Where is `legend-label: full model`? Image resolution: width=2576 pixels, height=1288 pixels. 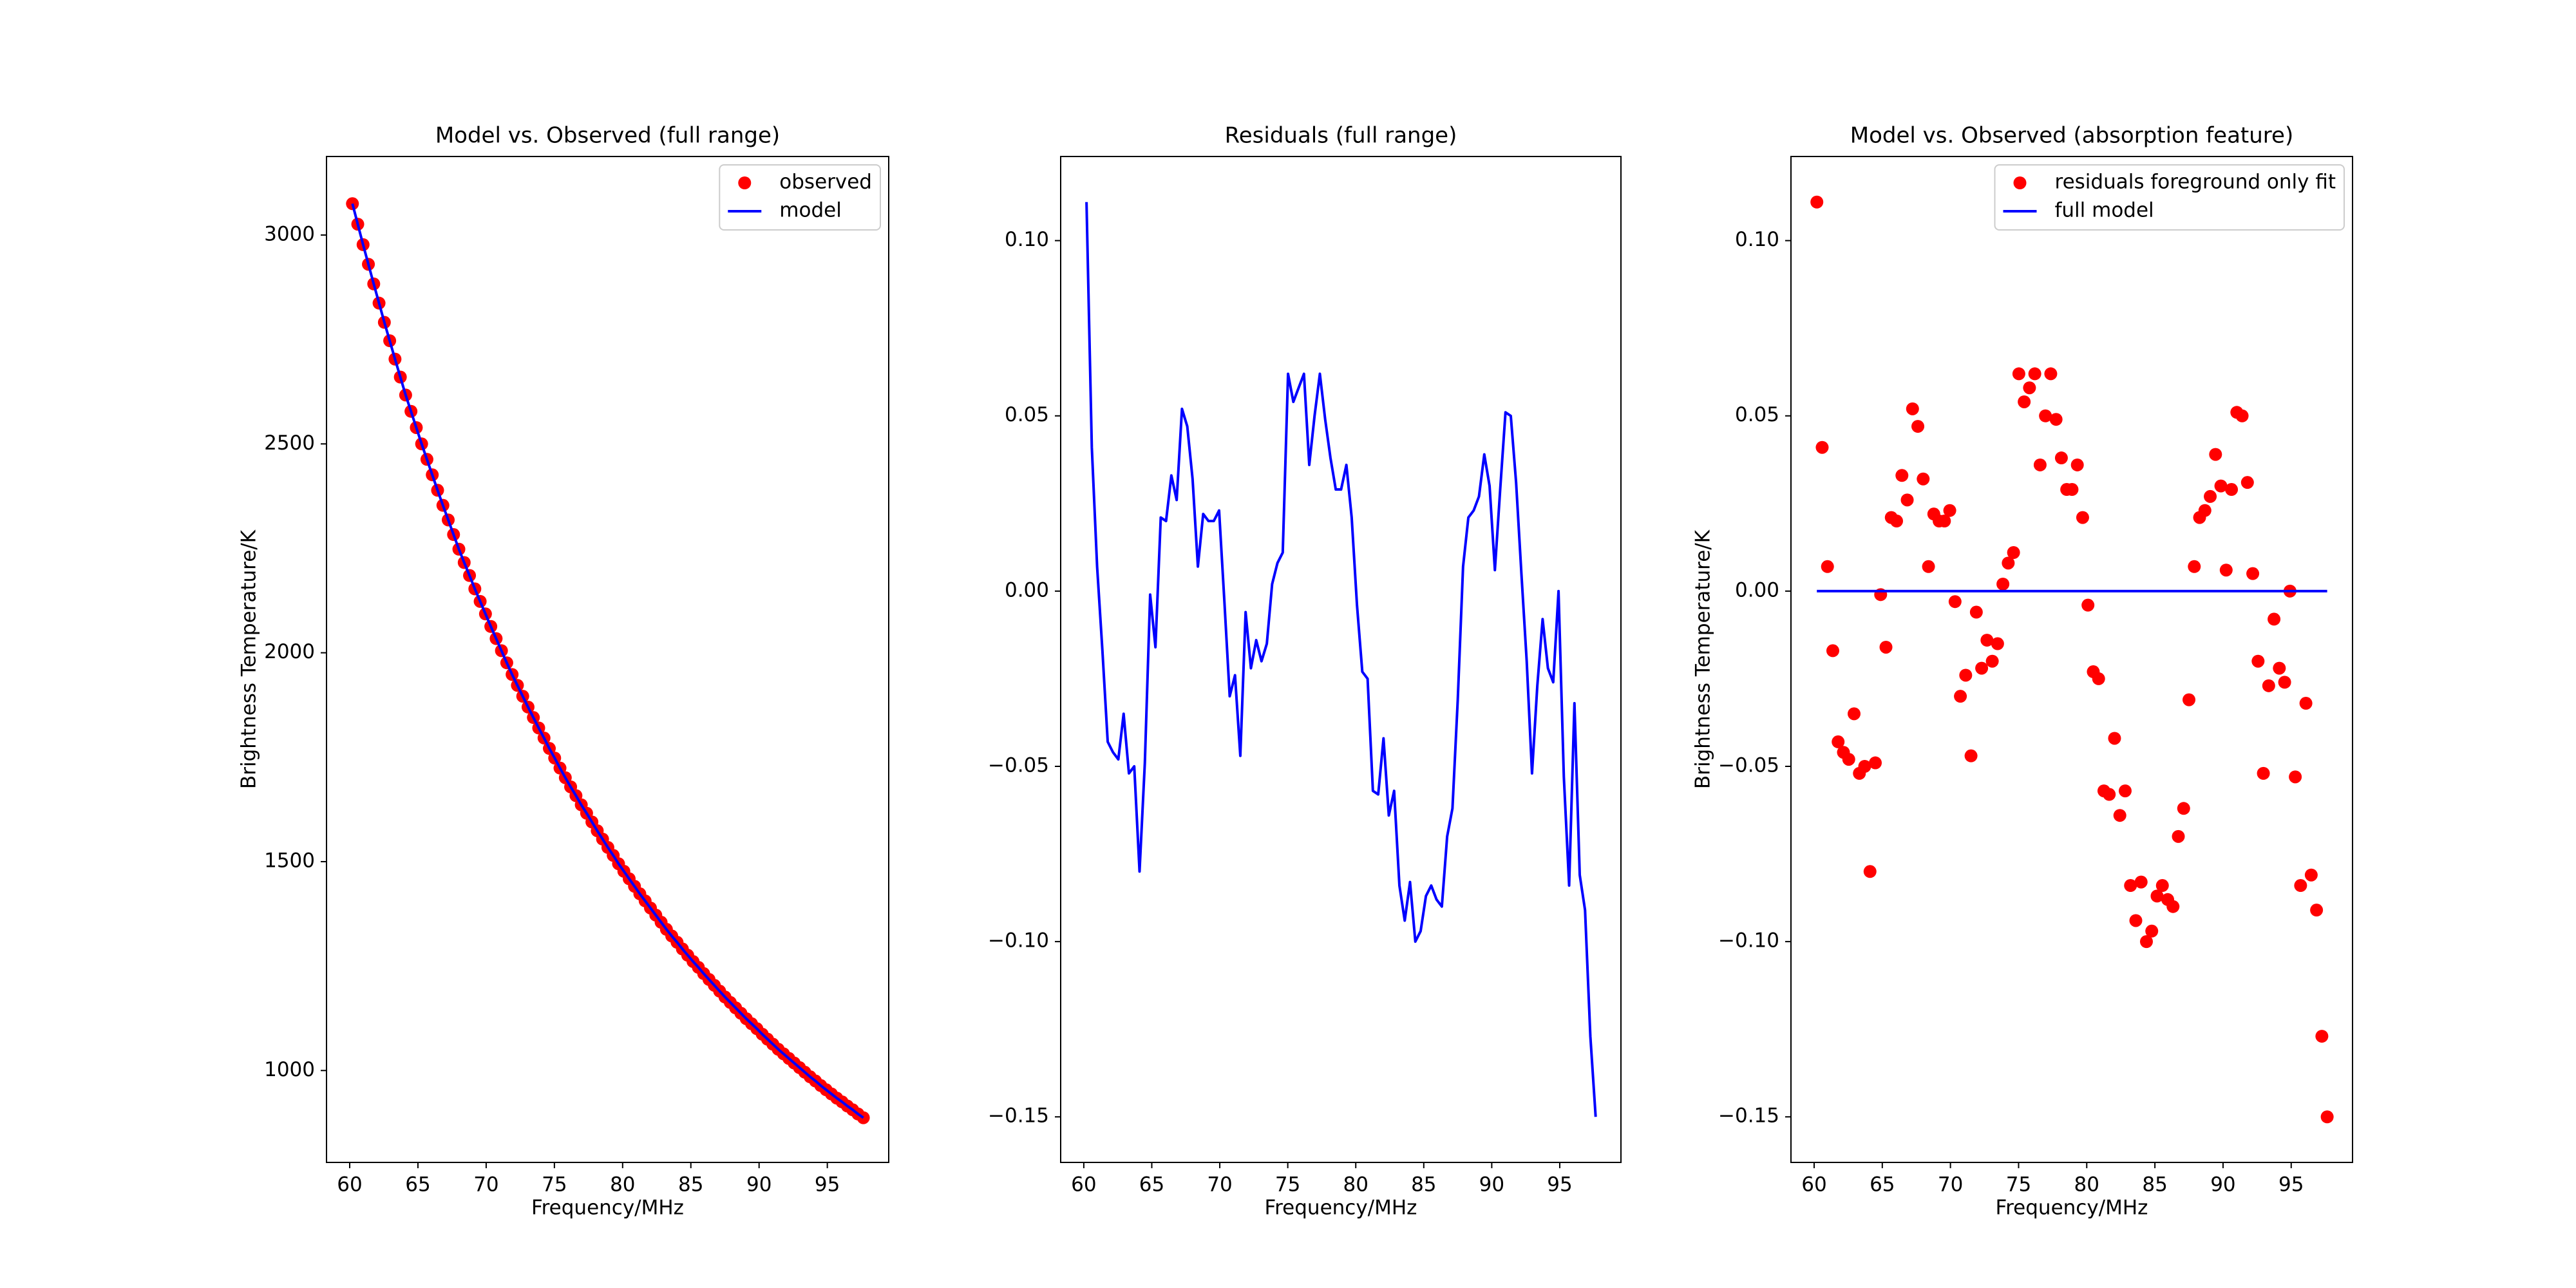
legend-label: full model is located at coordinates (2104, 210).